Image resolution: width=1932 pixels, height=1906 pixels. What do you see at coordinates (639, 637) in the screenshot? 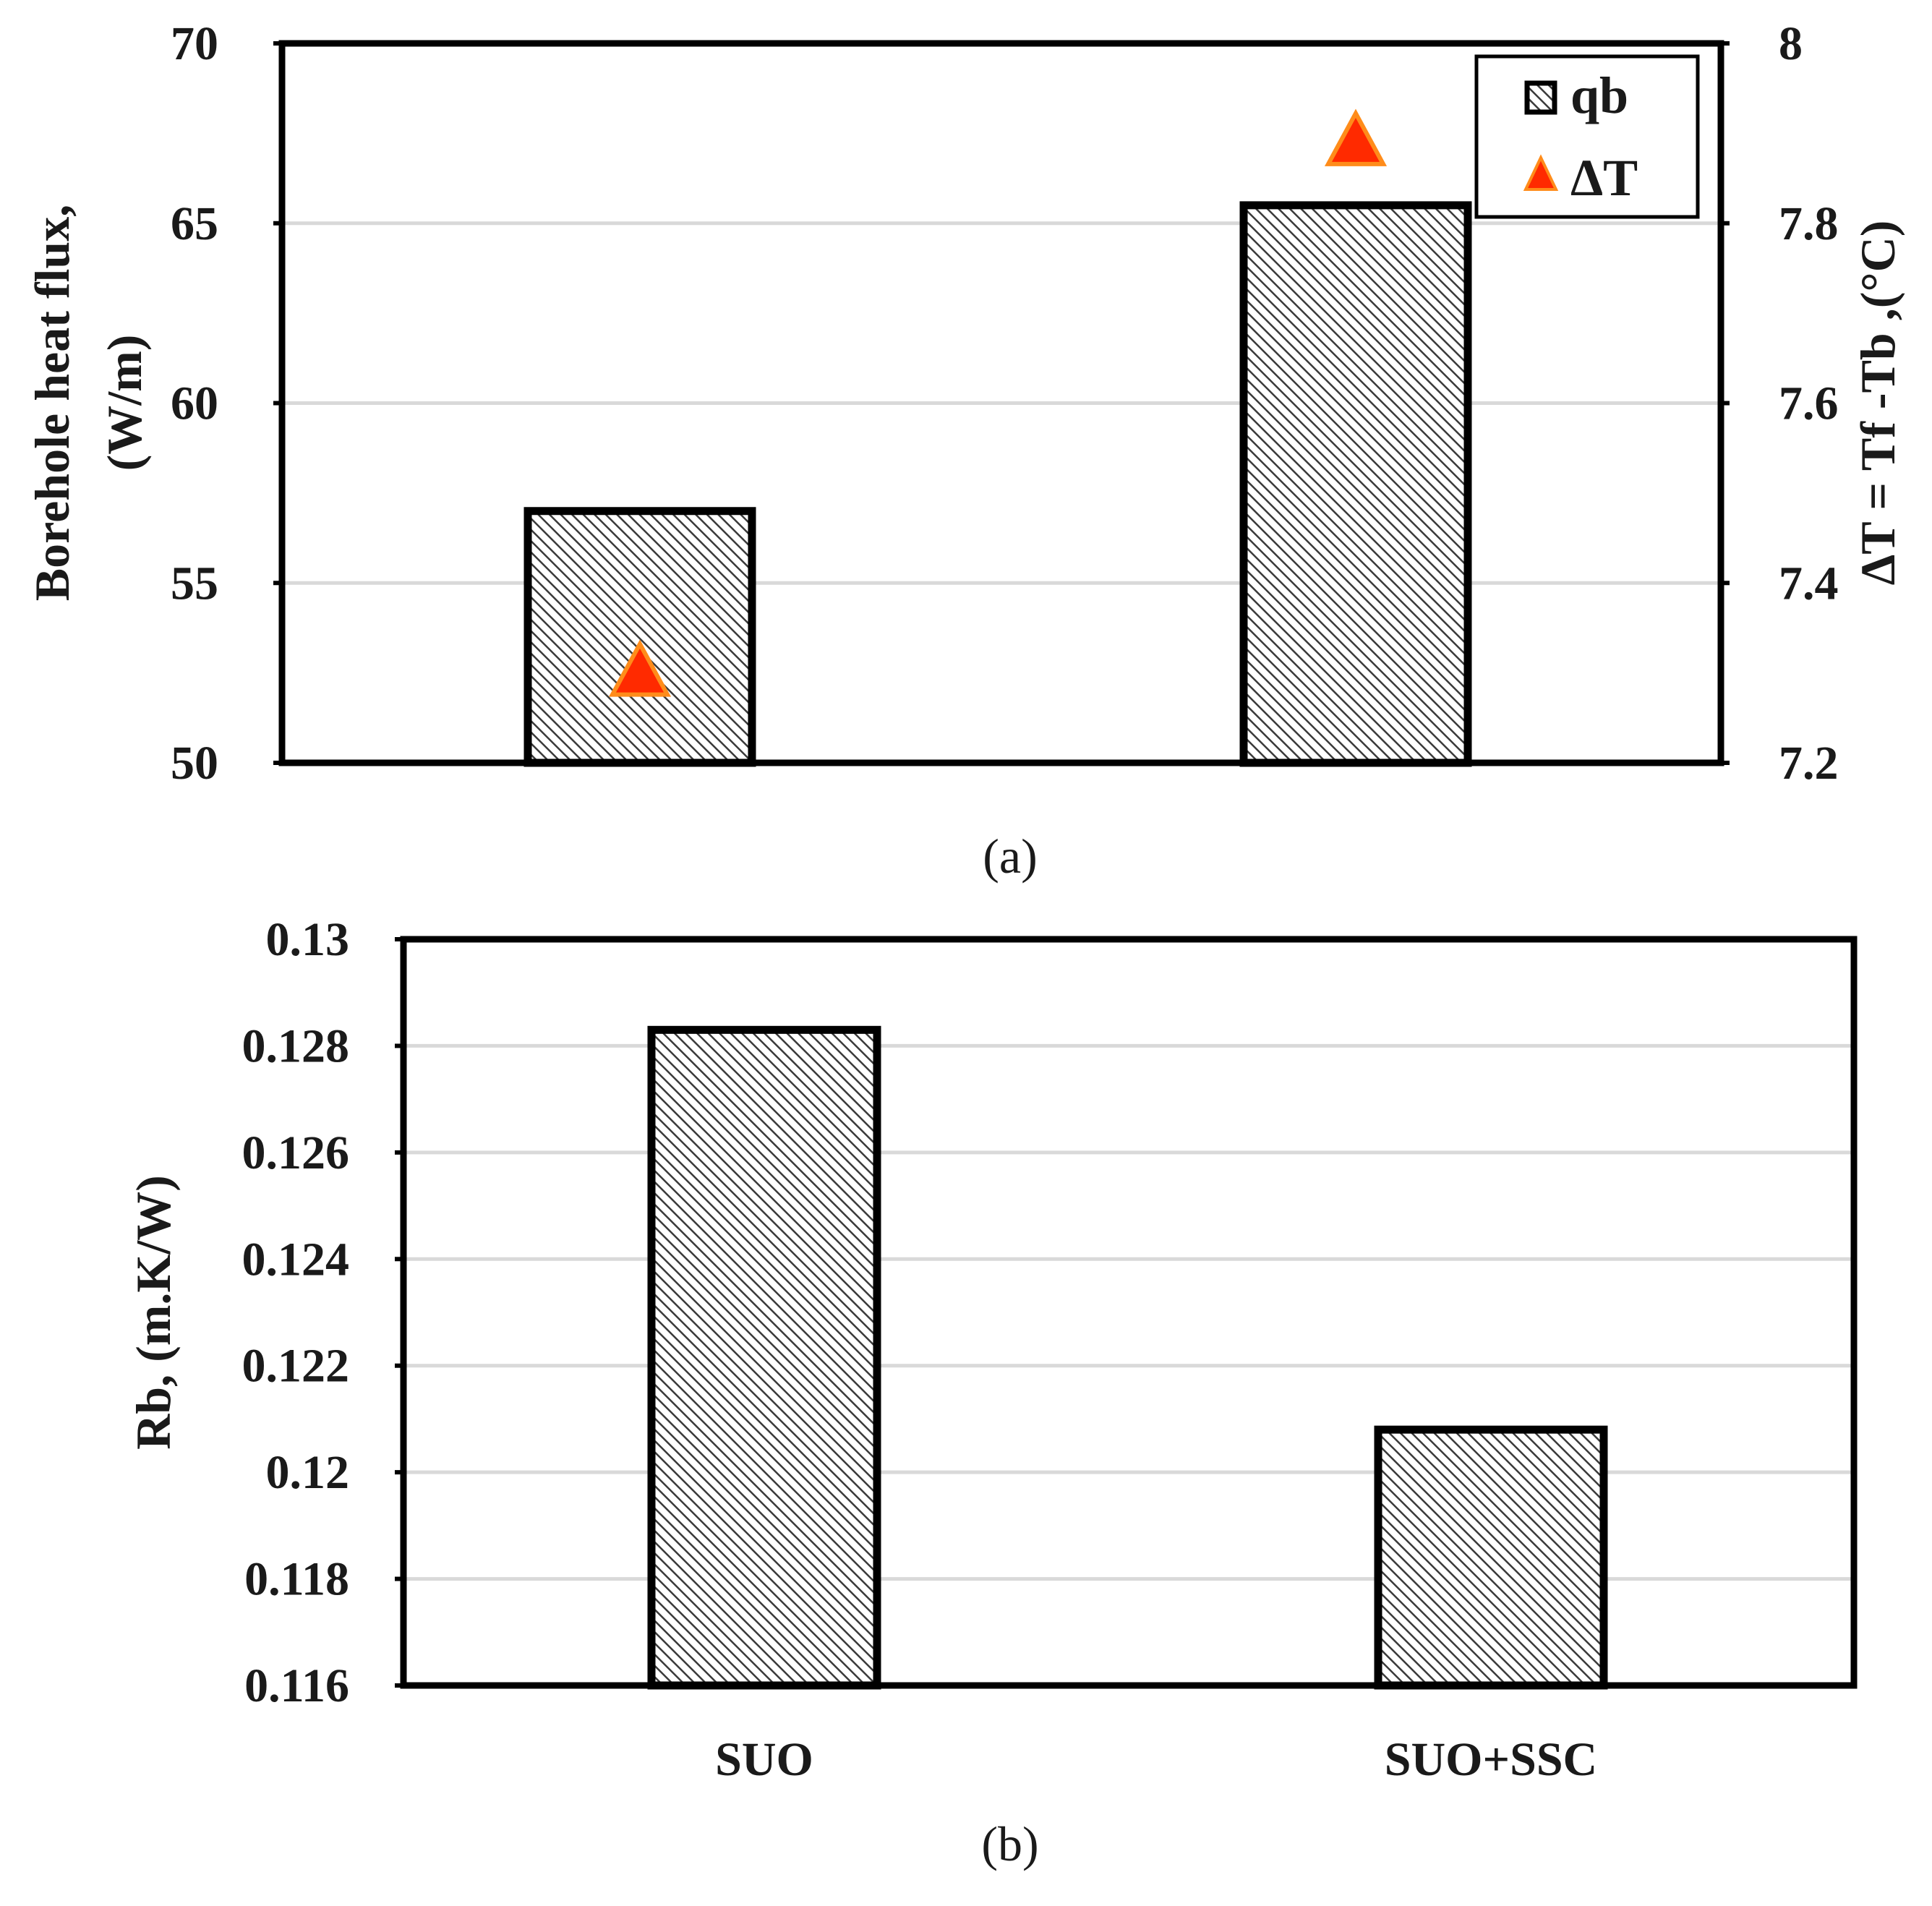
I see `chart-a-bar-qb-suo` at bounding box center [639, 637].